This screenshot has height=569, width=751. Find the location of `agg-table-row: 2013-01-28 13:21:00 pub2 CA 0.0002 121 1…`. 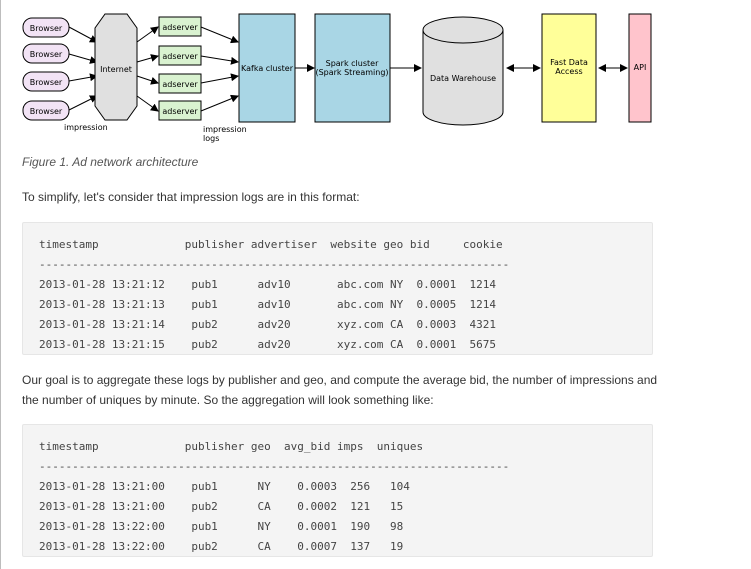

agg-table-row: 2013-01-28 13:21:00 pub2 CA 0.0002 121 1… is located at coordinates (221, 506).